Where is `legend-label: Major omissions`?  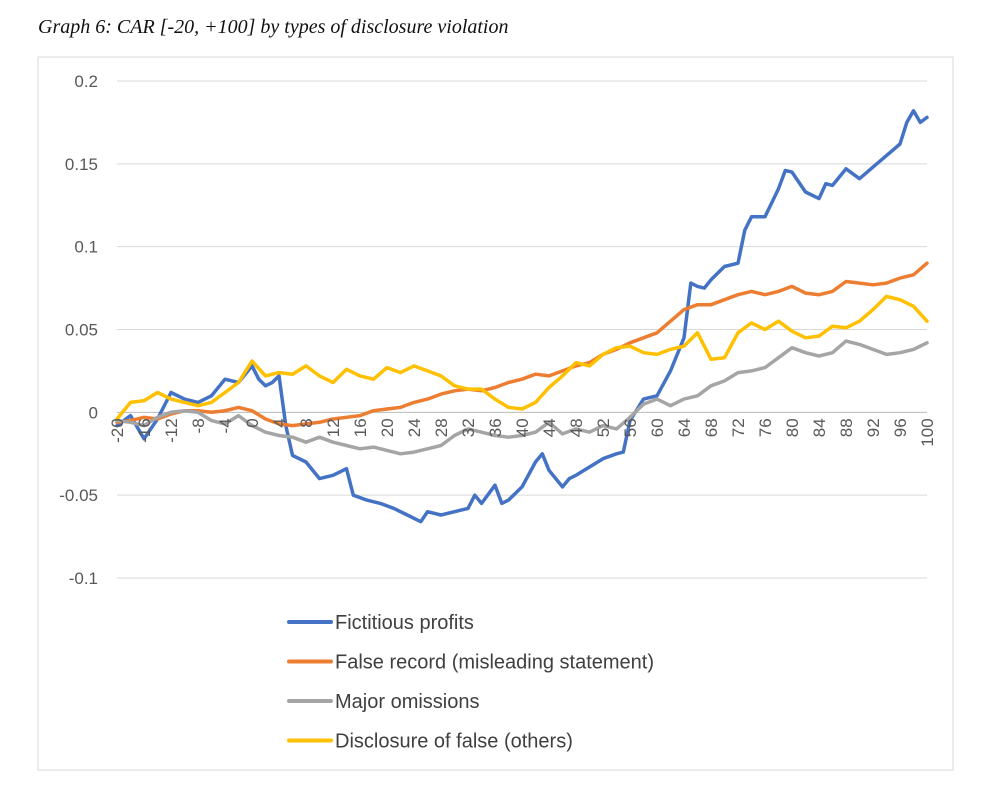
legend-label: Major omissions is located at coordinates (407, 702).